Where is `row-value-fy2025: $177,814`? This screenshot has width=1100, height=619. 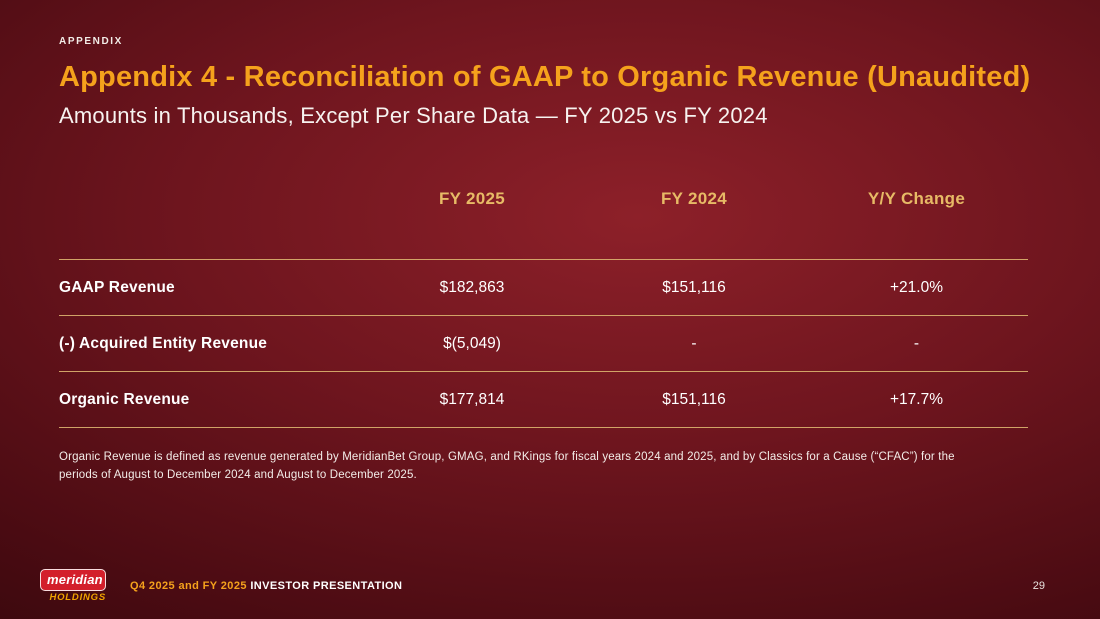 row-value-fy2025: $177,814 is located at coordinates (472, 399).